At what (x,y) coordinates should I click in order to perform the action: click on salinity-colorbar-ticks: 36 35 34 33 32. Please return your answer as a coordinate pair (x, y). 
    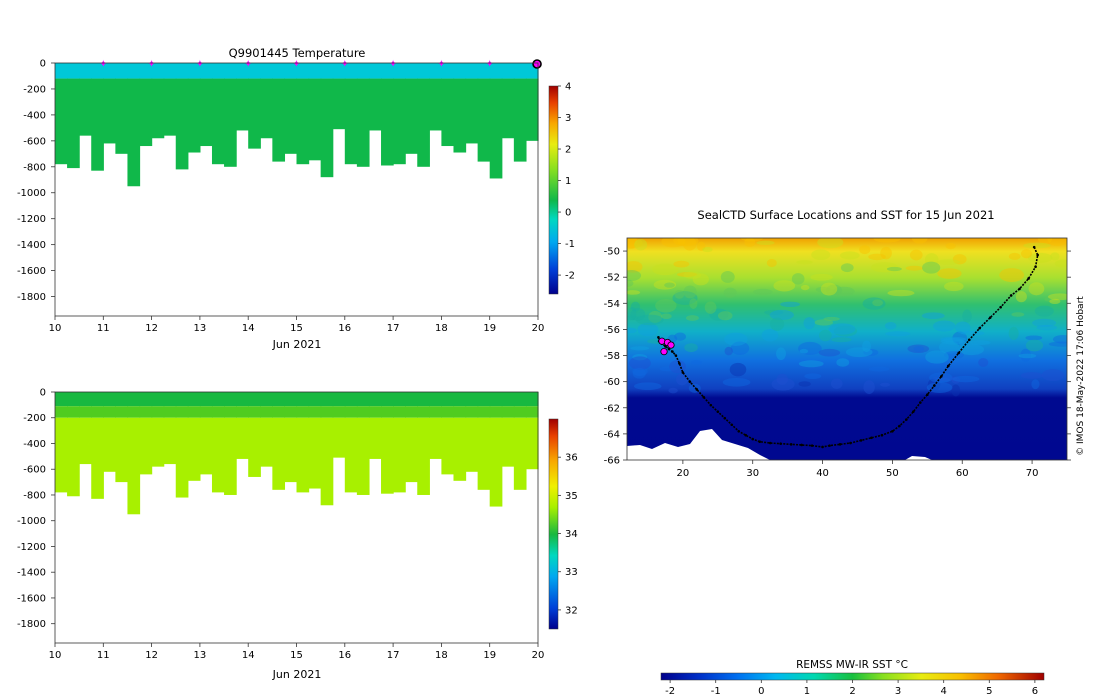
    Looking at the image, I should click on (568, 534).